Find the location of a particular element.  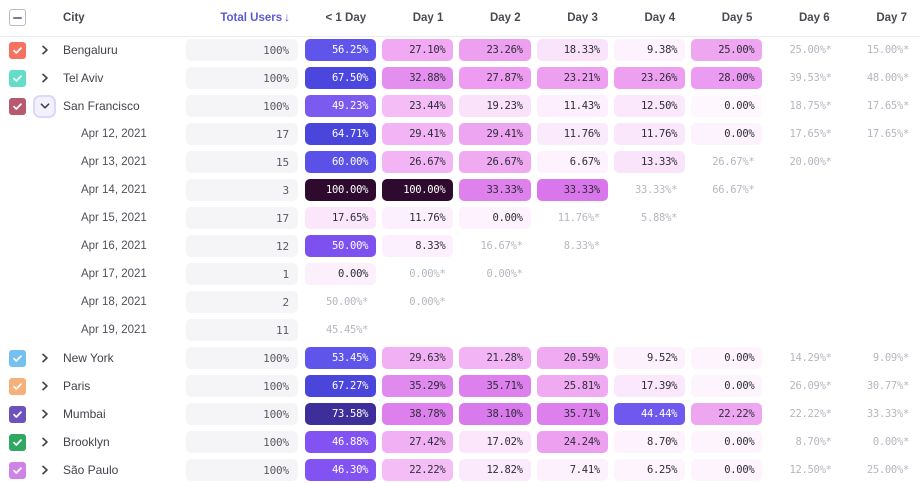

column-header-day-3: Day 3 is located at coordinates (572, 18).